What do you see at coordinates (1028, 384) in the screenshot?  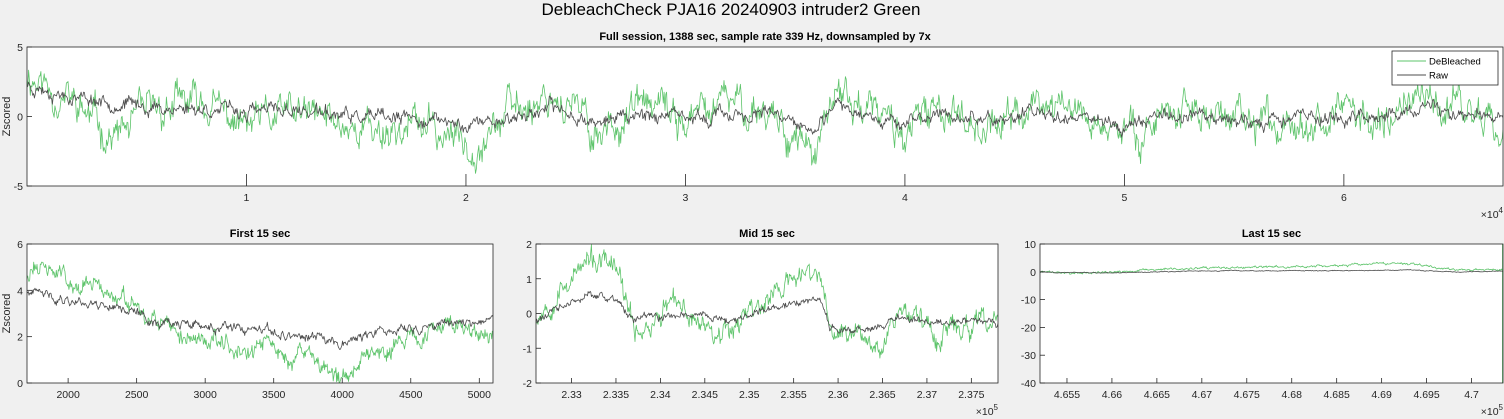 I see `y-tick-label: -40` at bounding box center [1028, 384].